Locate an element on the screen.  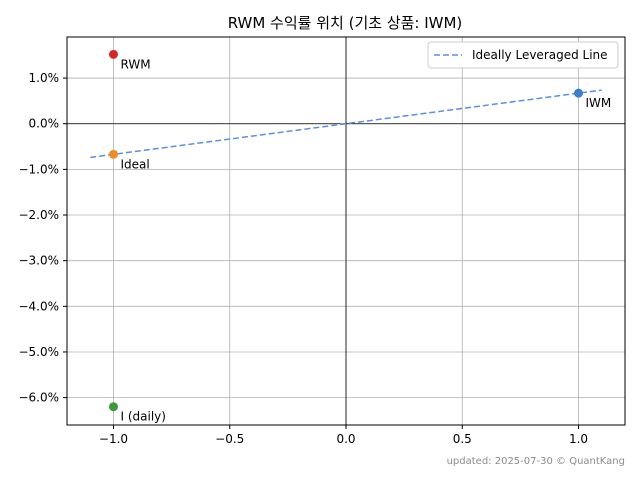
y-tick-label: 1.0% is located at coordinates (44, 78).